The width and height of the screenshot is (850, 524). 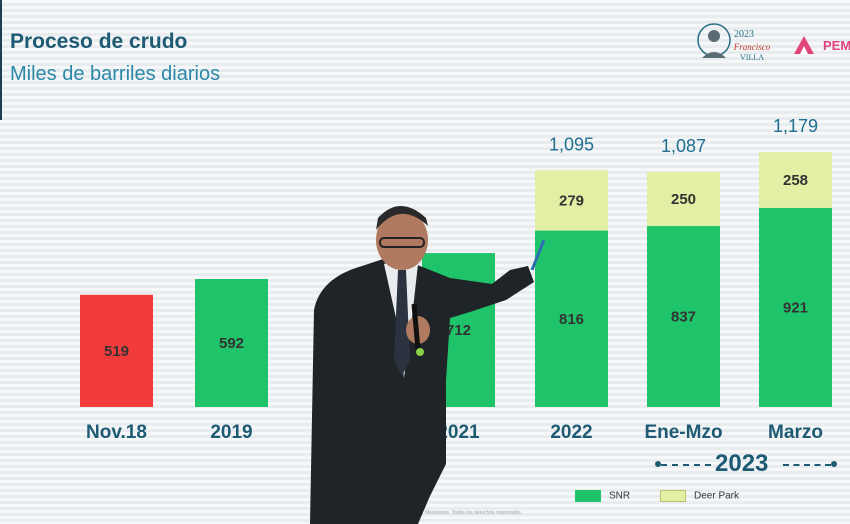 I want to click on chart-title: Proceso de crudo, so click(x=99, y=41).